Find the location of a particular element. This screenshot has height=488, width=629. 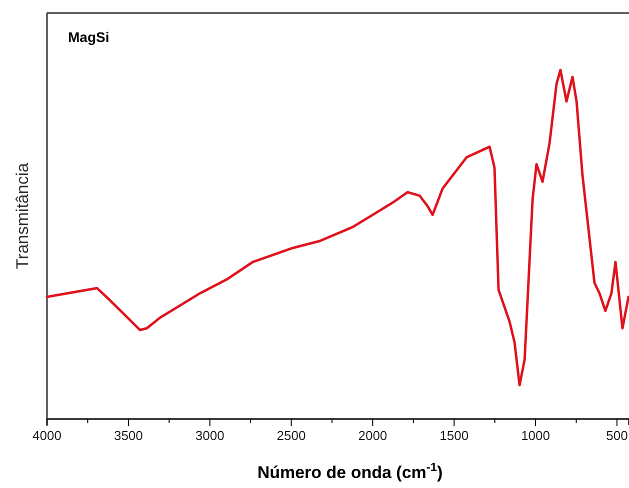

text: MagSi is located at coordinates (89, 37).